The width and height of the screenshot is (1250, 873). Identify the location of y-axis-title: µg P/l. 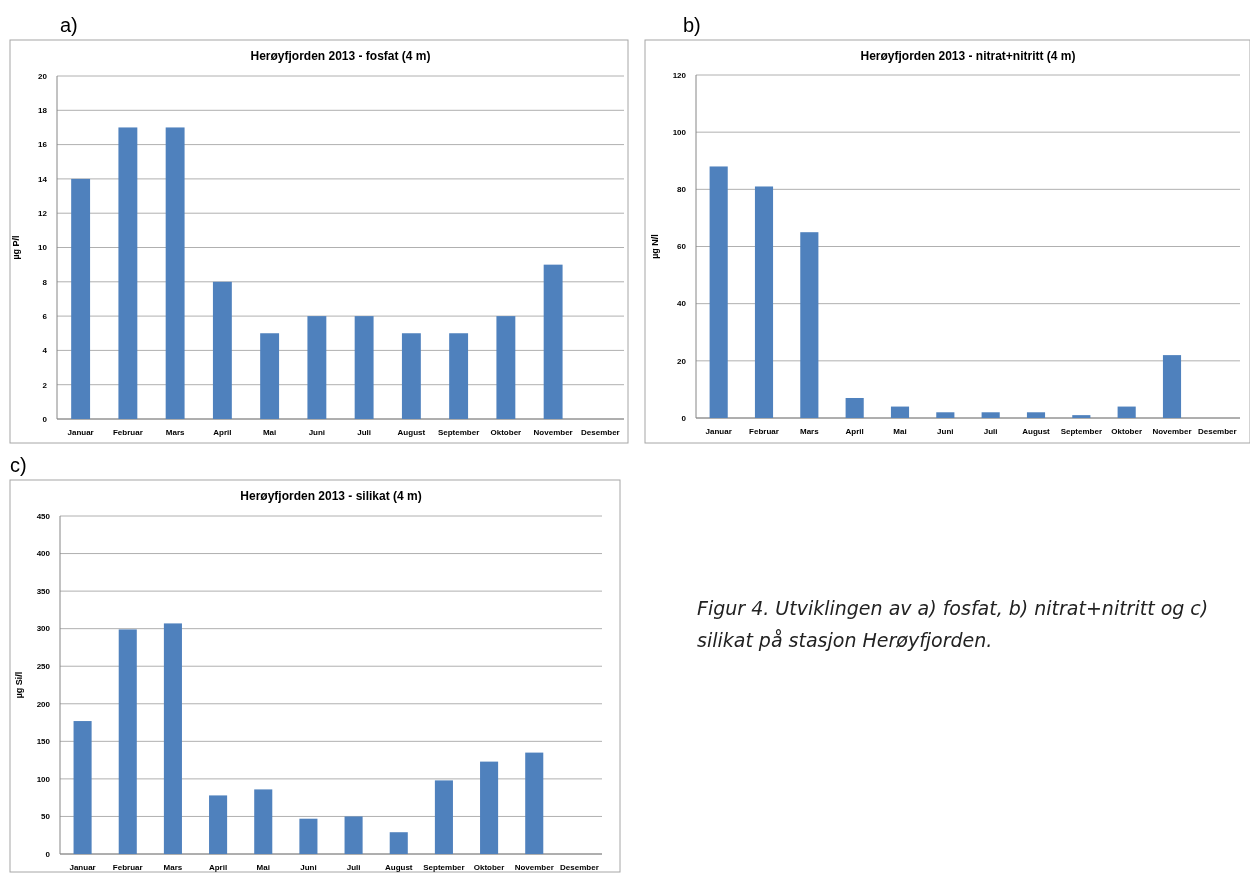
(16, 247).